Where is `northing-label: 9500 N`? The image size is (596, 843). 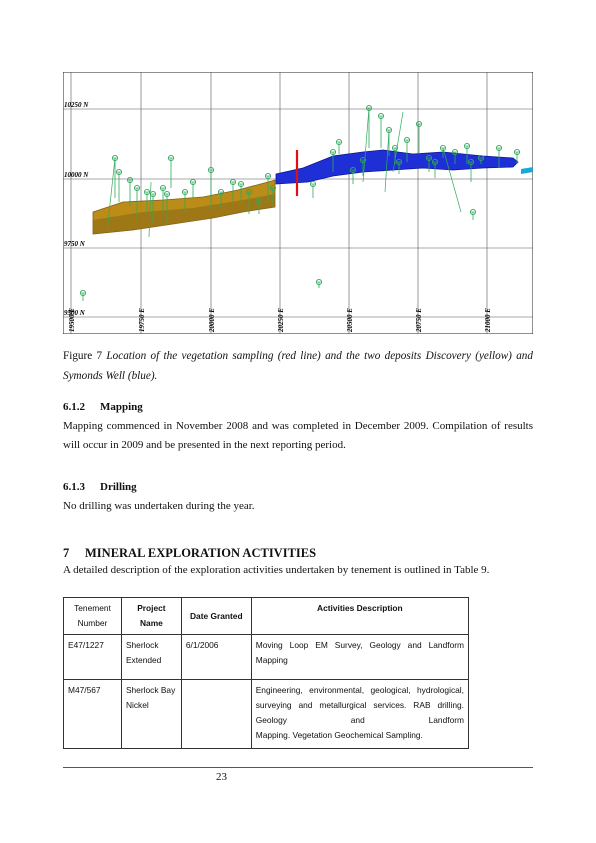
northing-label: 9500 N is located at coordinates (75, 313).